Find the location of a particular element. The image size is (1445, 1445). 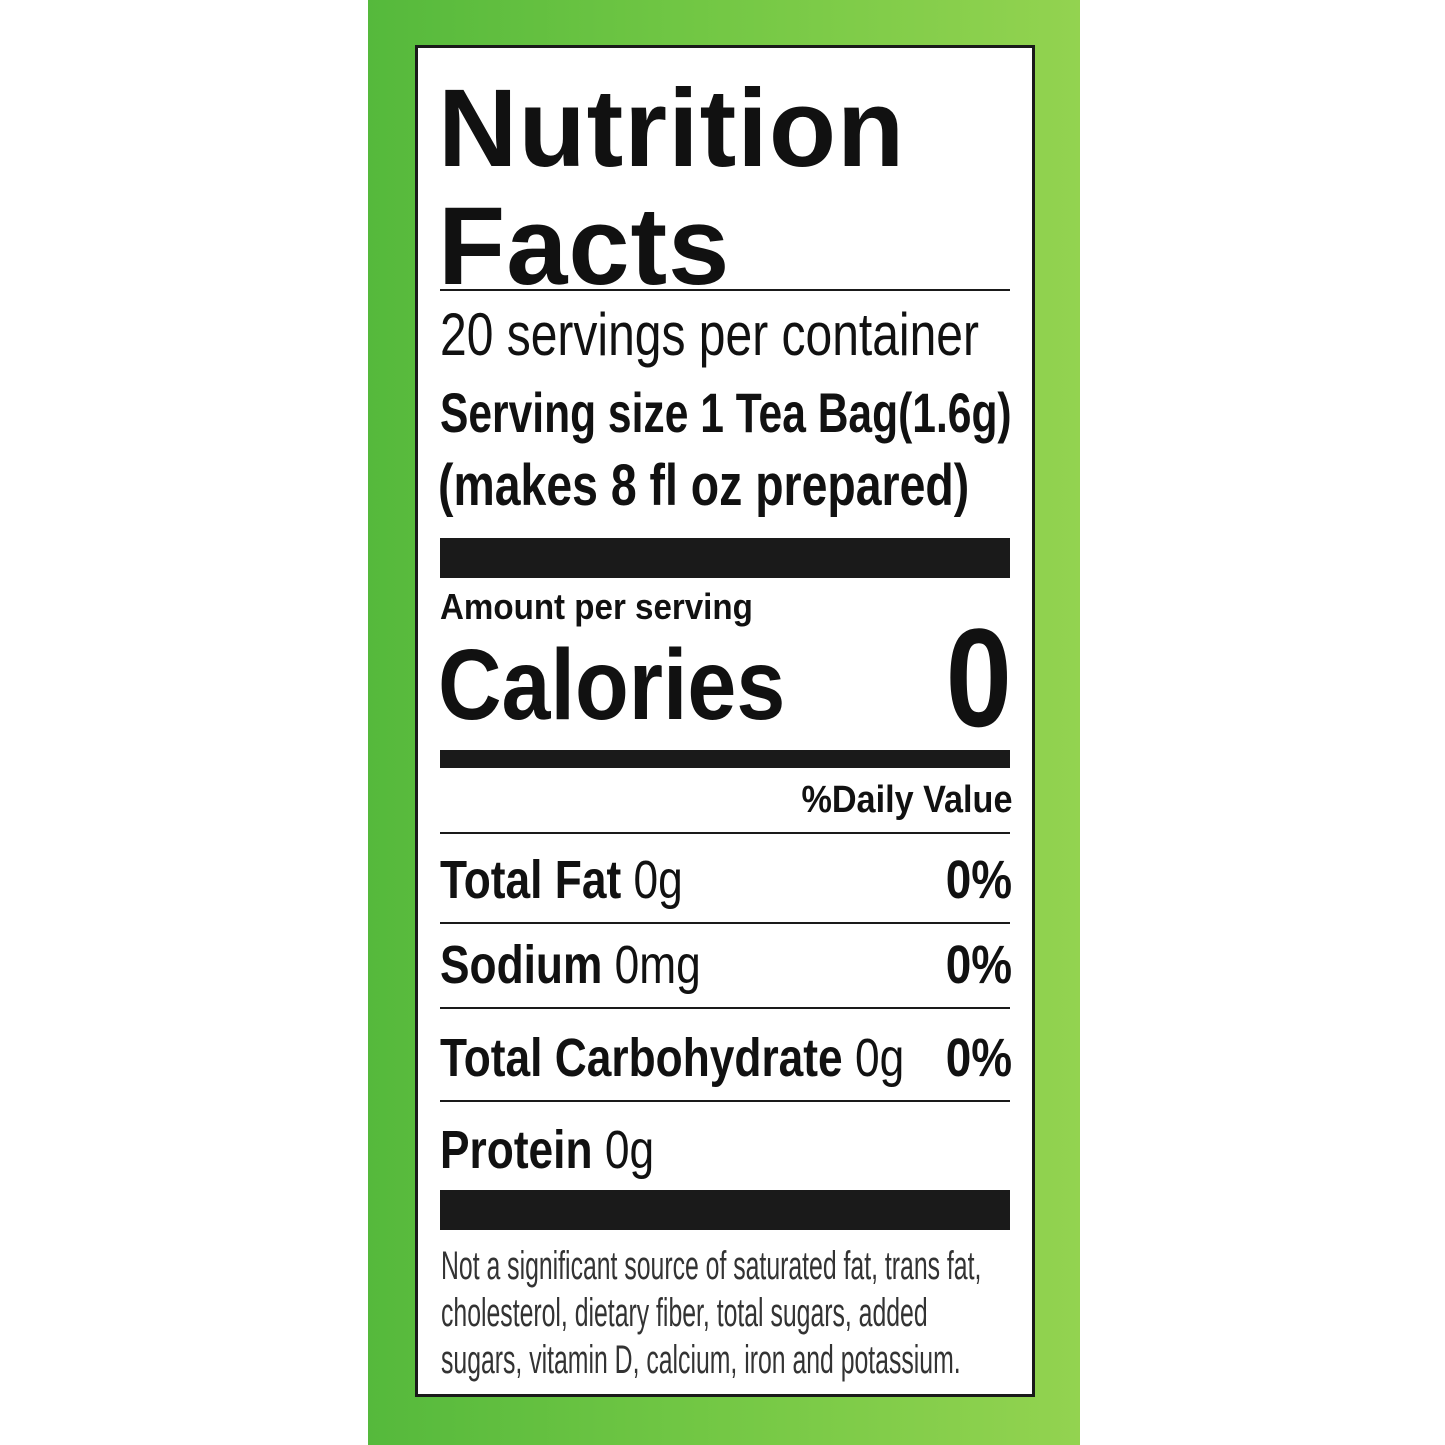

amount-per-serving: Amount per serving is located at coordinates (610, 607).